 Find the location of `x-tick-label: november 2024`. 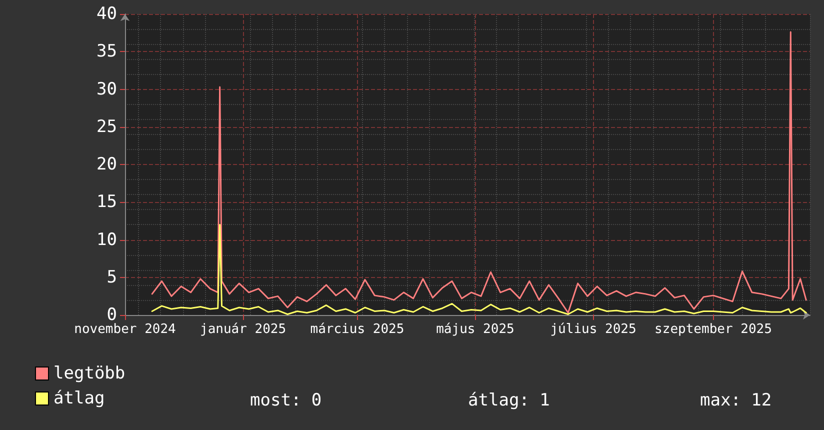

x-tick-label: november 2024 is located at coordinates (125, 329).